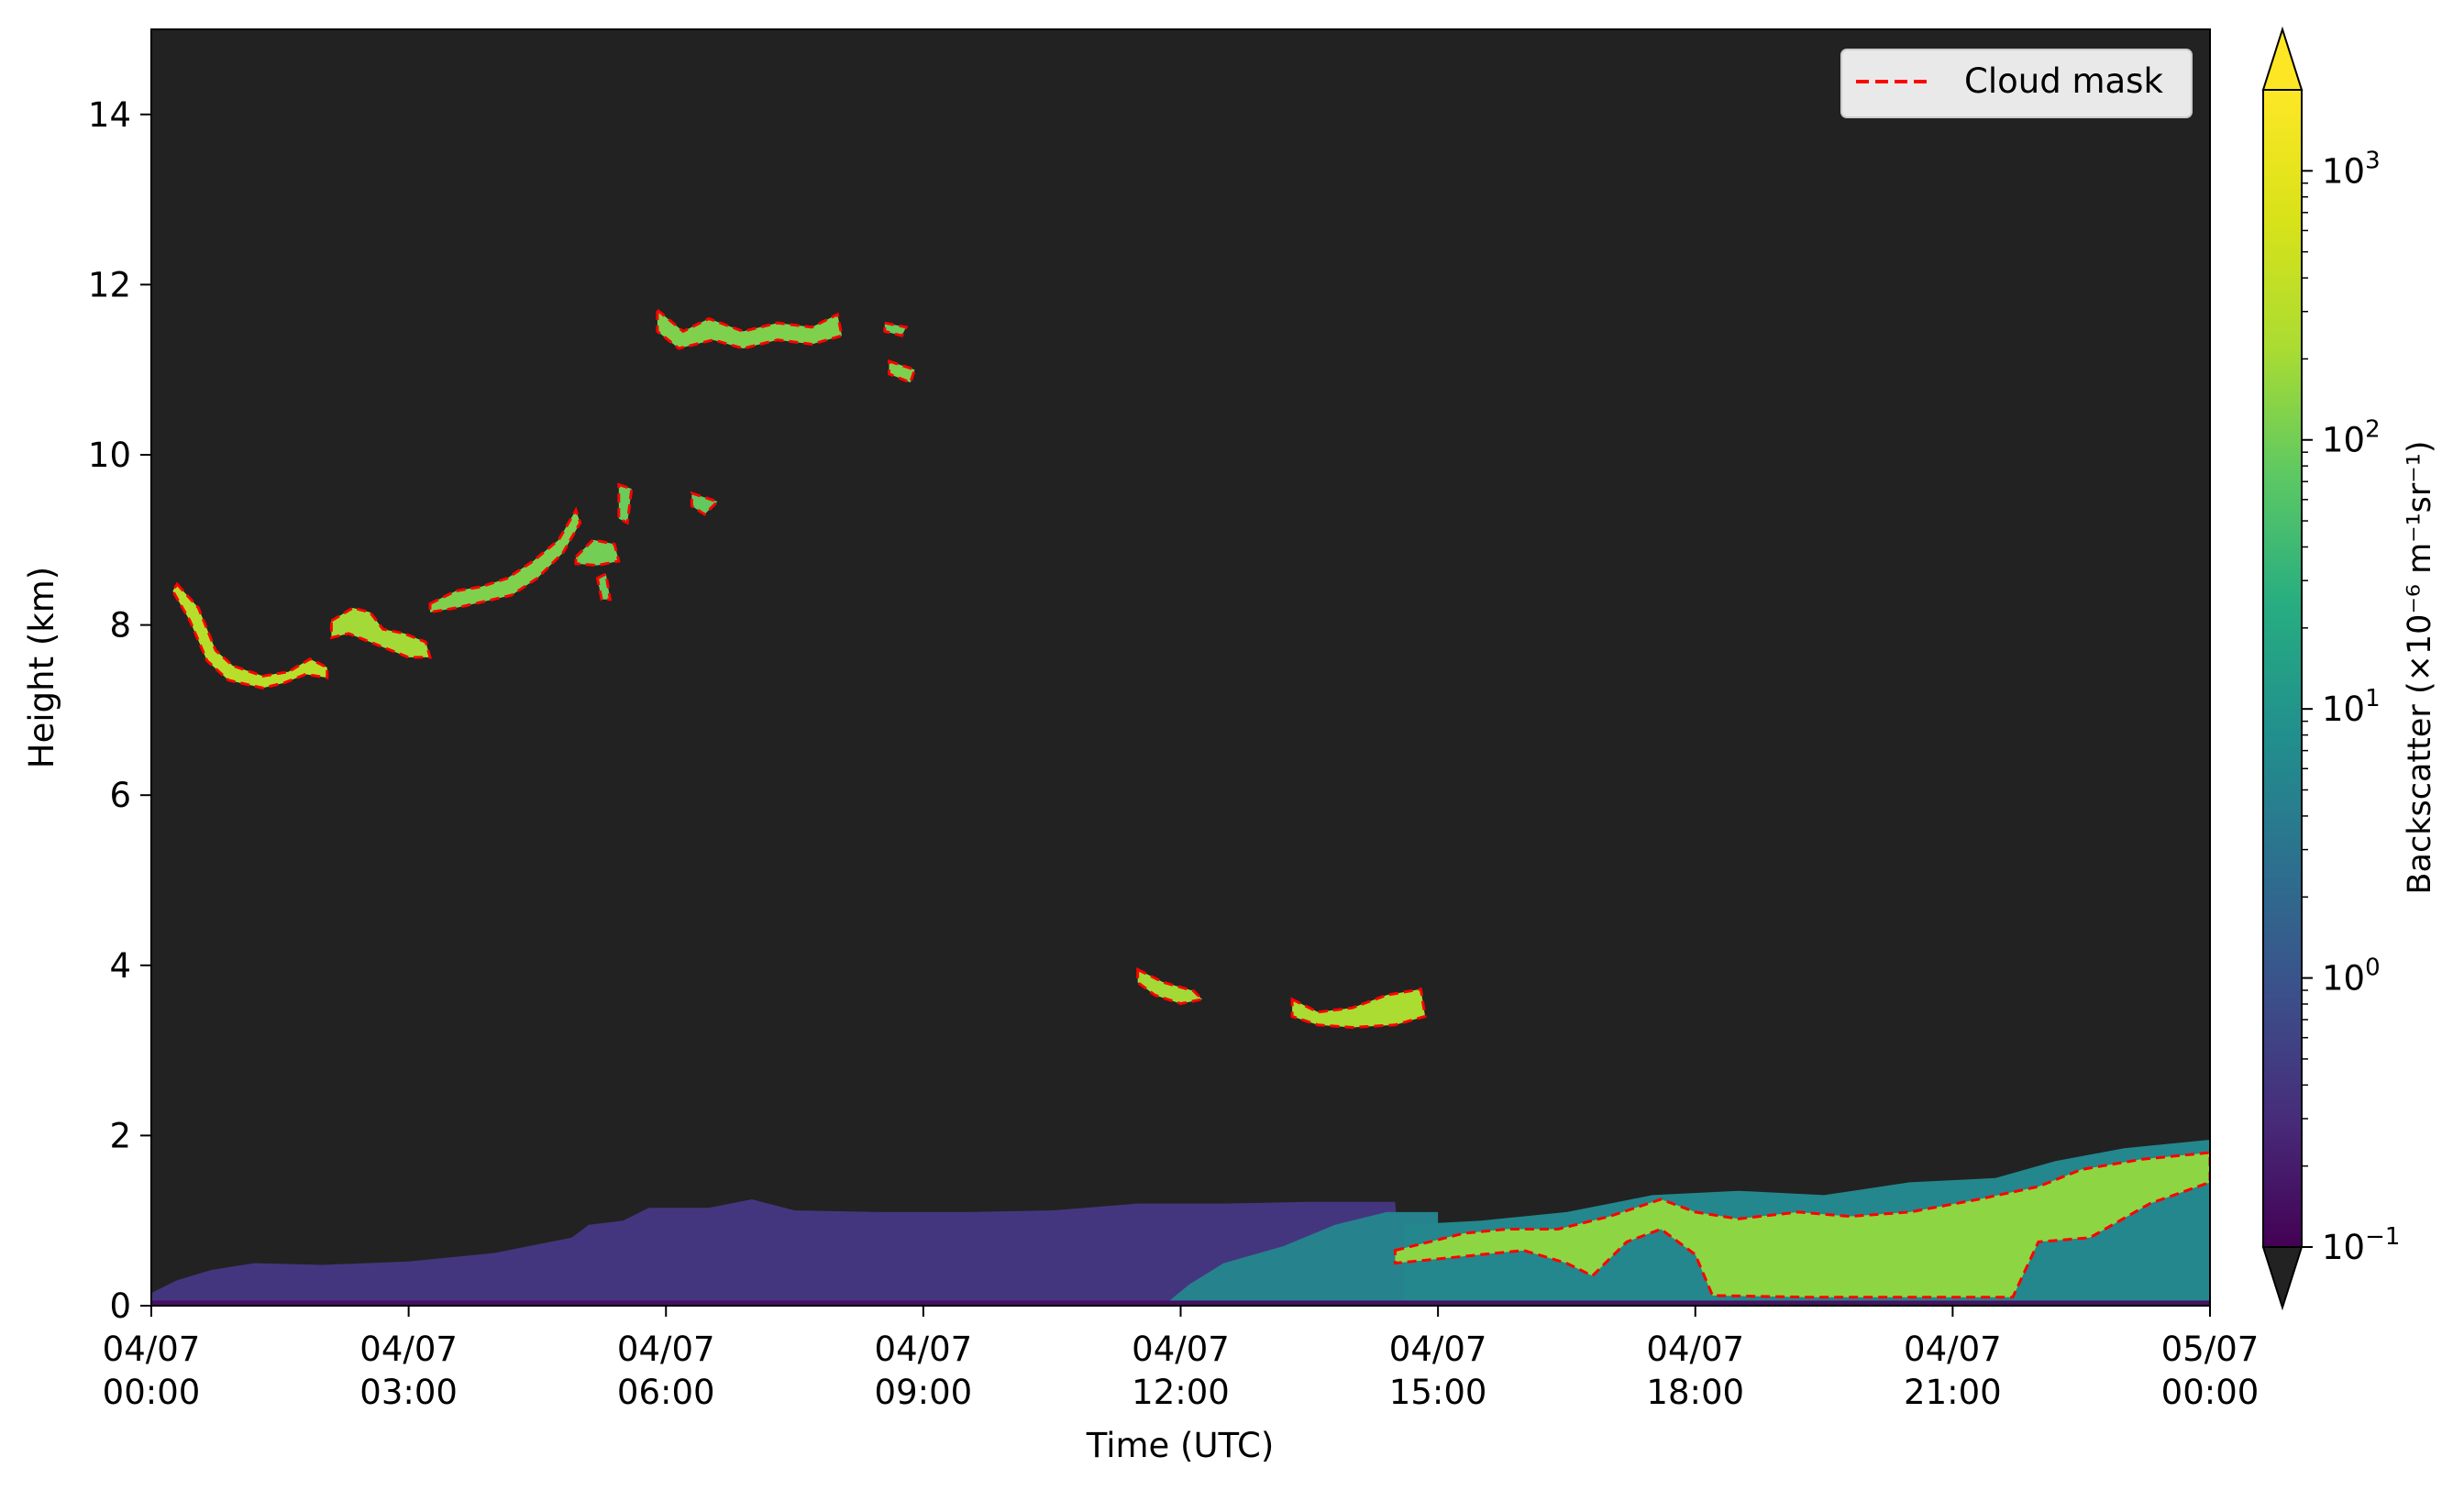  I want to click on cloud-mask-contour-cirrus-i, so click(902, 372).